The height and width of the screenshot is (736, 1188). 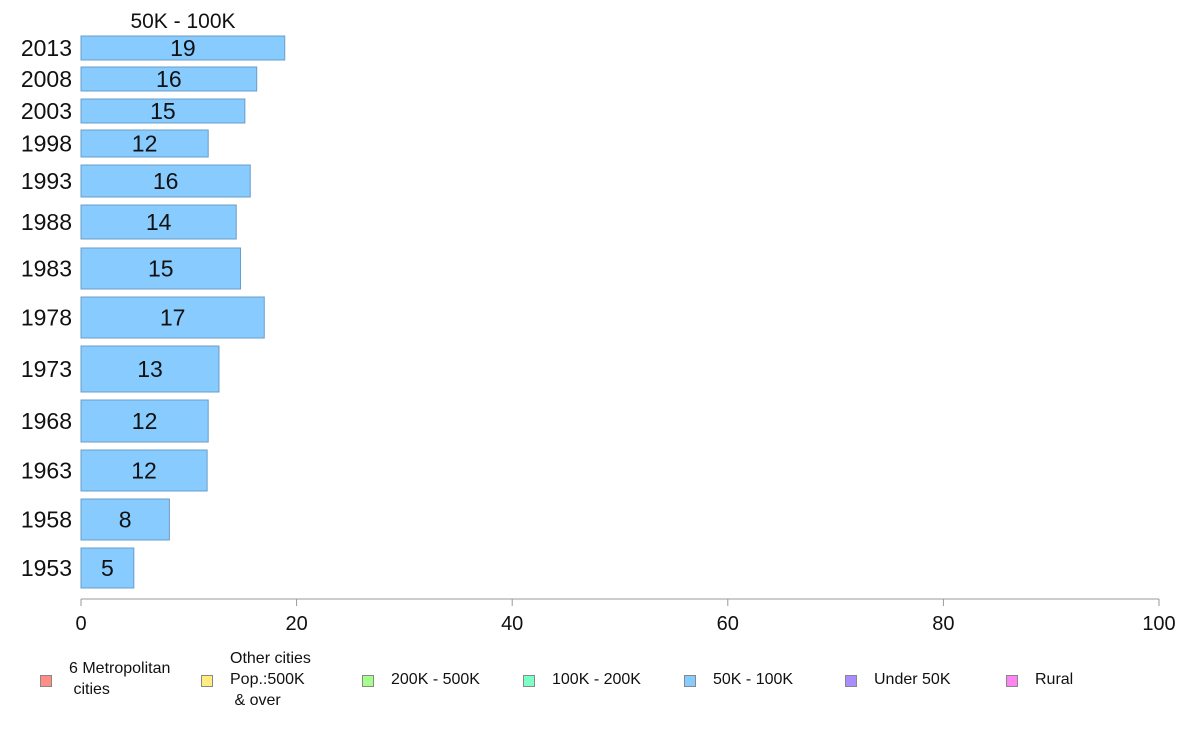 What do you see at coordinates (46, 520) in the screenshot?
I see `y-tick-label-1958: 1958` at bounding box center [46, 520].